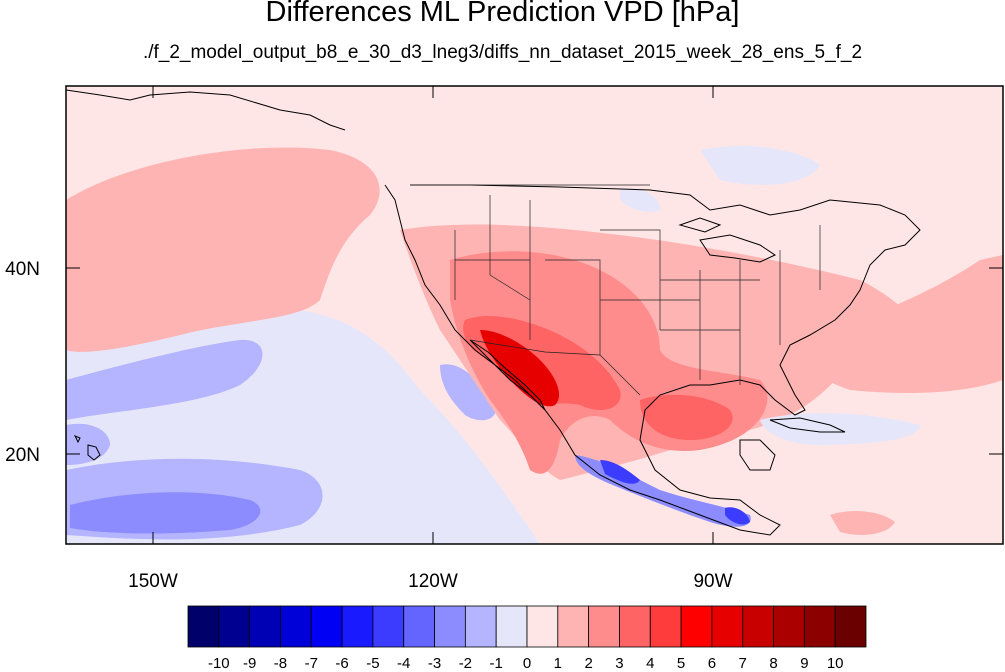 This screenshot has width=1005, height=672. What do you see at coordinates (807, 425) in the screenshot?
I see `cuba-outline` at bounding box center [807, 425].